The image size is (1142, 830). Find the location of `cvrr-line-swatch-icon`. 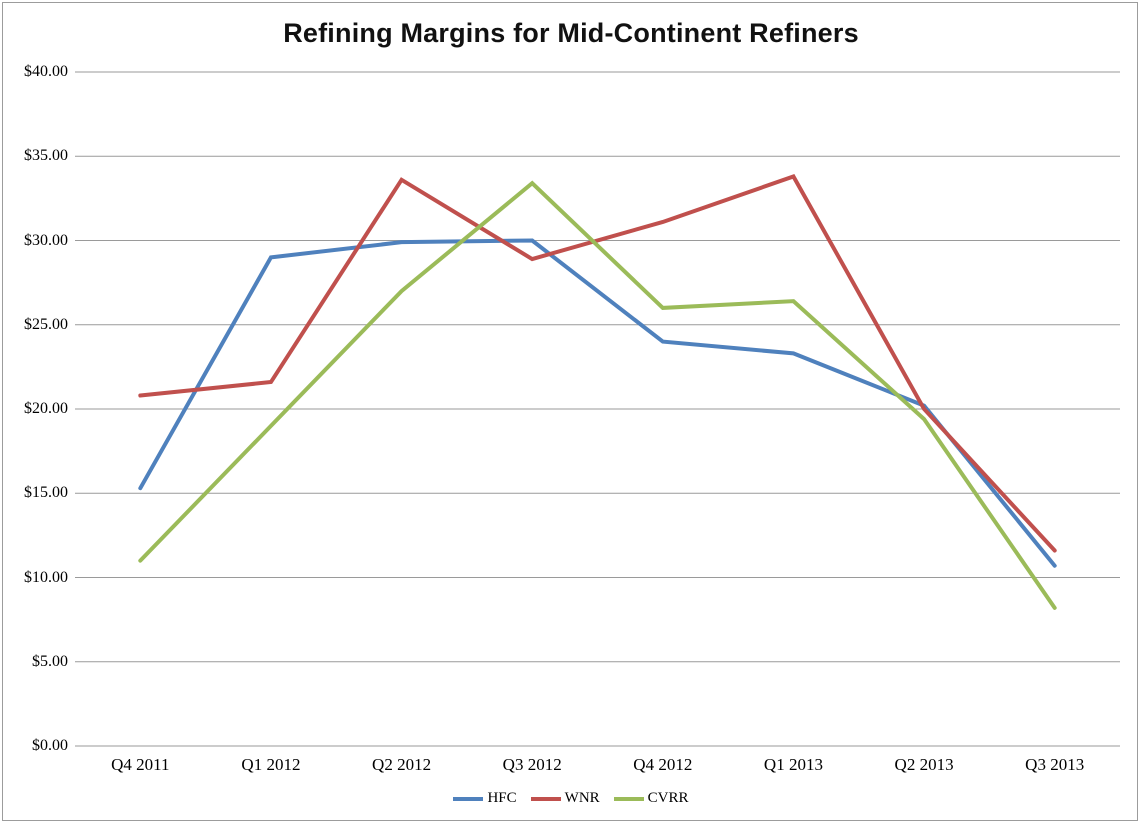

cvrr-line-swatch-icon is located at coordinates (628, 798).